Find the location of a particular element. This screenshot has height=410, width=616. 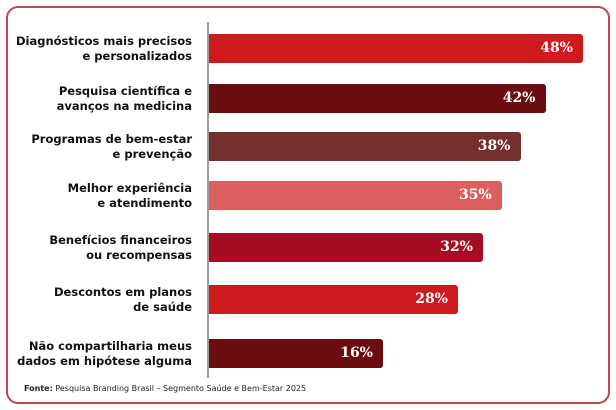

bar: 32% is located at coordinates (346, 247).